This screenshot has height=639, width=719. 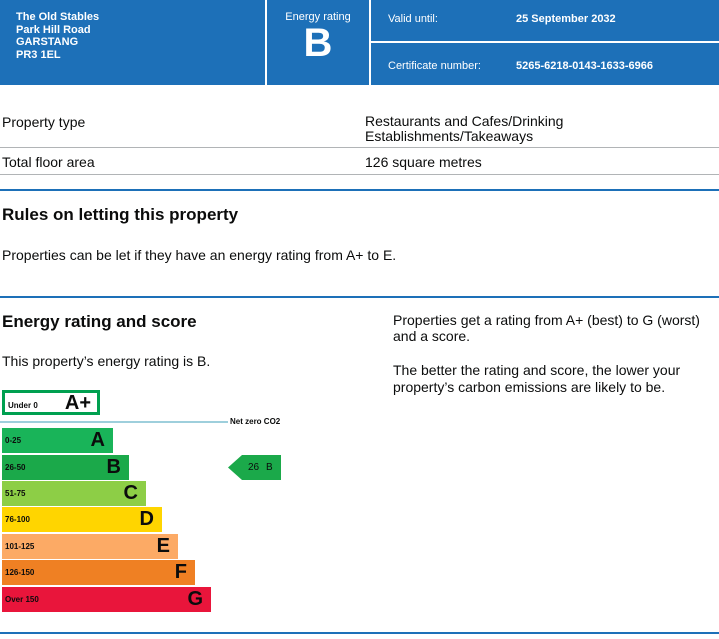 What do you see at coordinates (113, 467) in the screenshot?
I see `band-letter: B` at bounding box center [113, 467].